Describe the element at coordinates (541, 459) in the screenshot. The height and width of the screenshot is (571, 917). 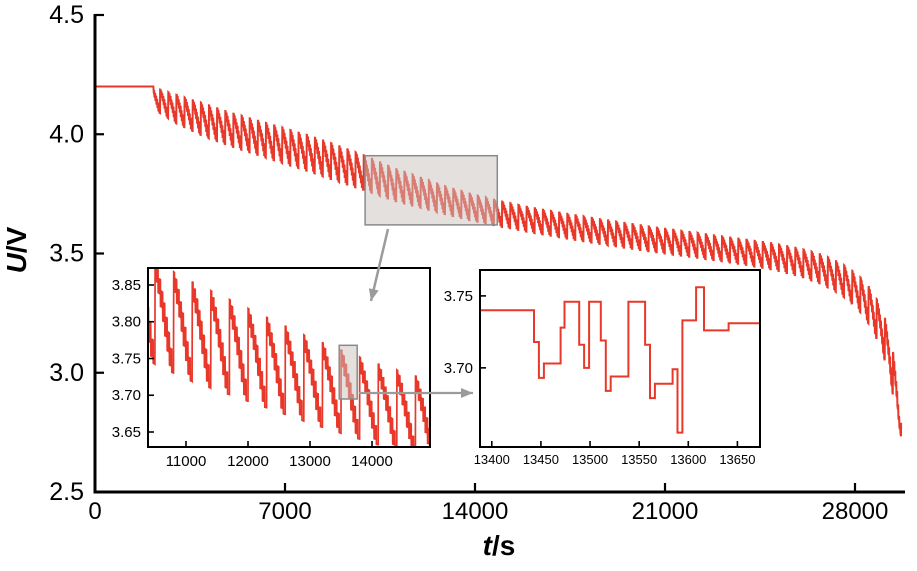
I see `svg-text: 13450` at that location.